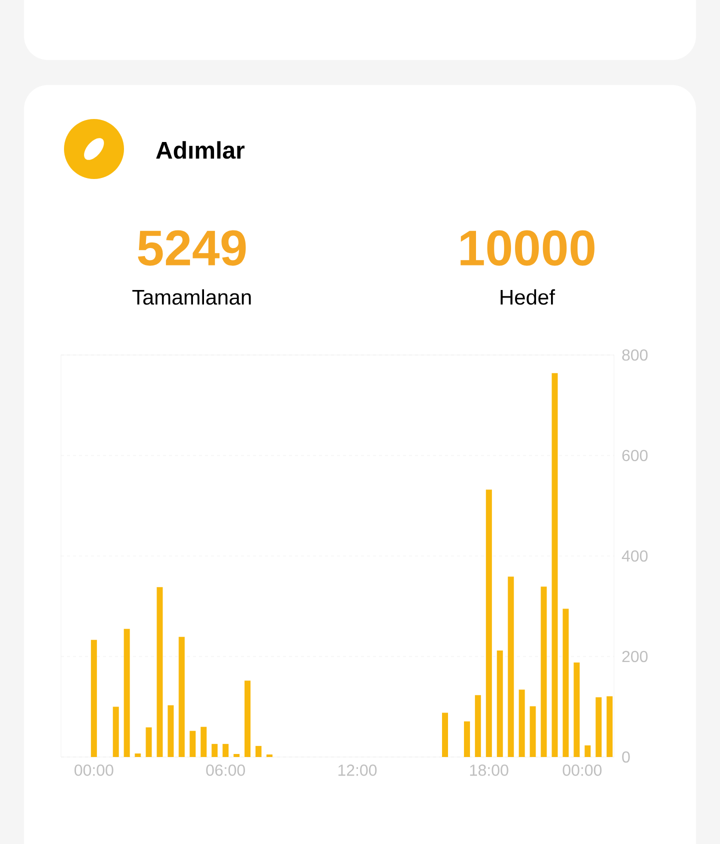  I want to click on x-tick-label: 18:00, so click(489, 770).